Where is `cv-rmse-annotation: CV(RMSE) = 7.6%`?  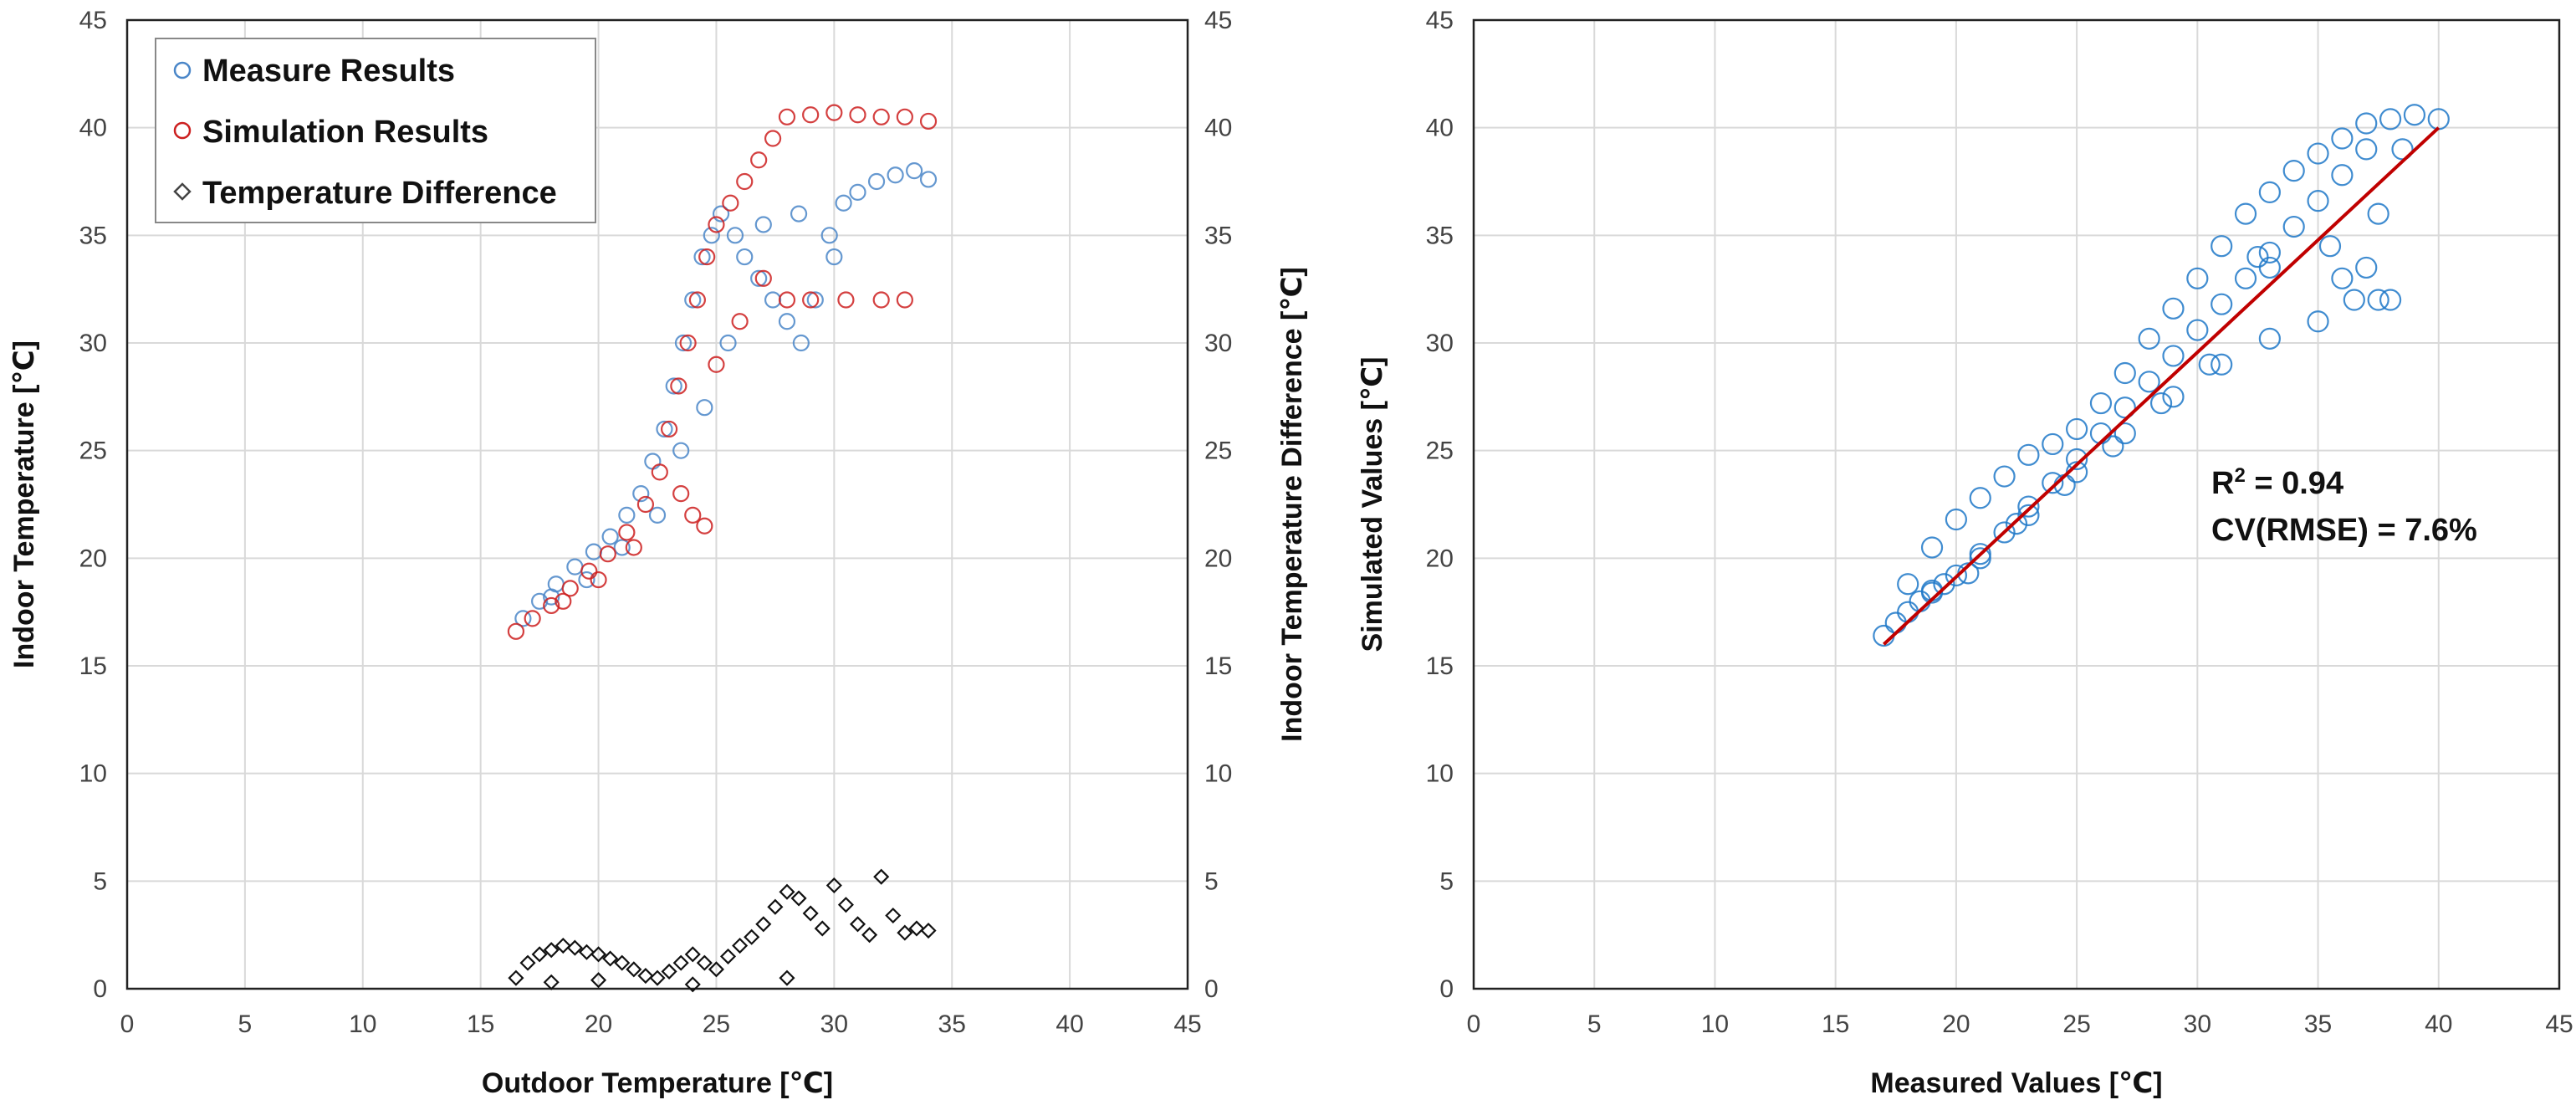
cv-rmse-annotation: CV(RMSE) = 7.6% is located at coordinates (2344, 530).